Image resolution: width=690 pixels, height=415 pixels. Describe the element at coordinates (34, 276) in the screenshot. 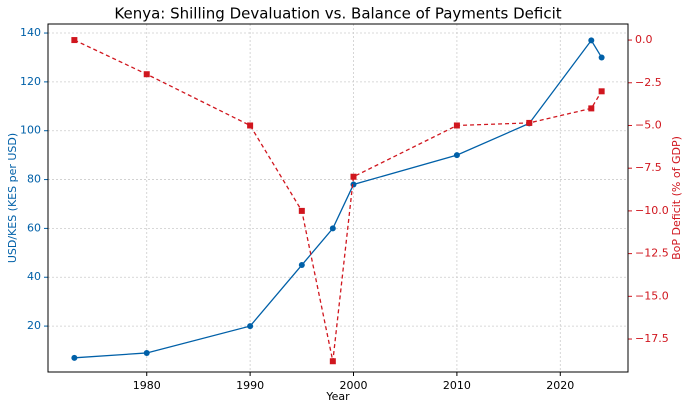

I see `y-tick-label: 40` at that location.